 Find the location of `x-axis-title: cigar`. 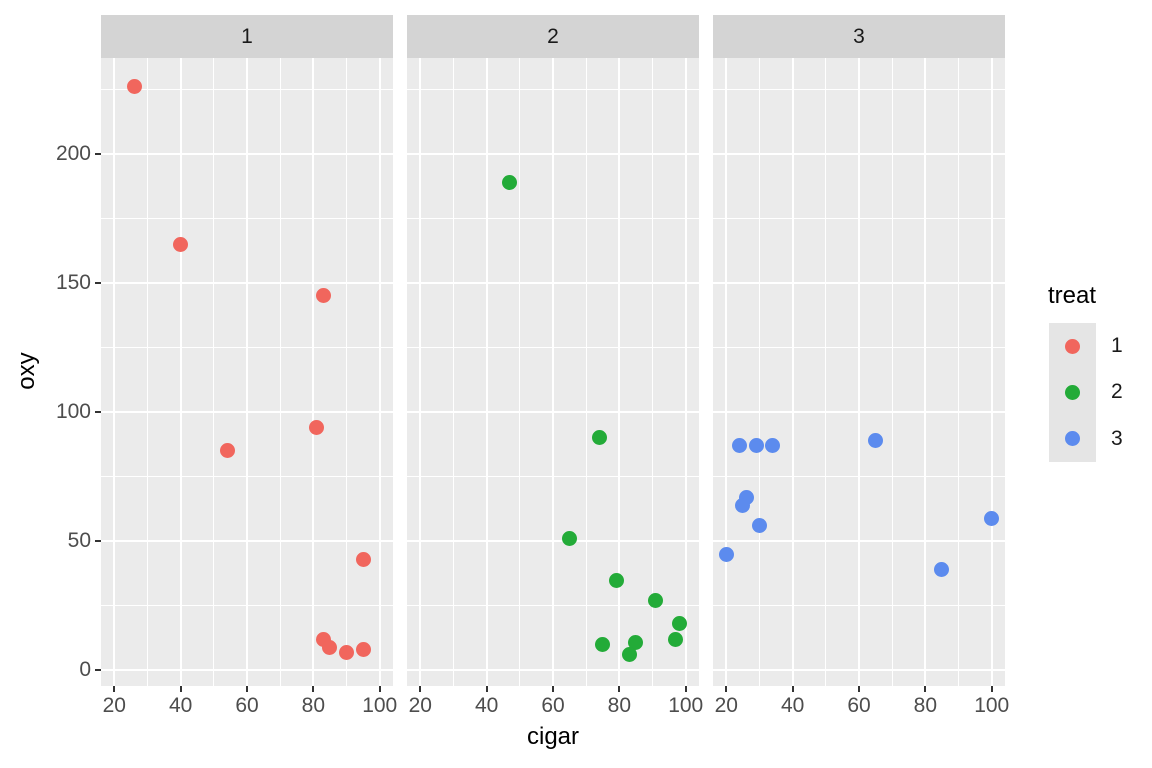

x-axis-title: cigar is located at coordinates (553, 736).